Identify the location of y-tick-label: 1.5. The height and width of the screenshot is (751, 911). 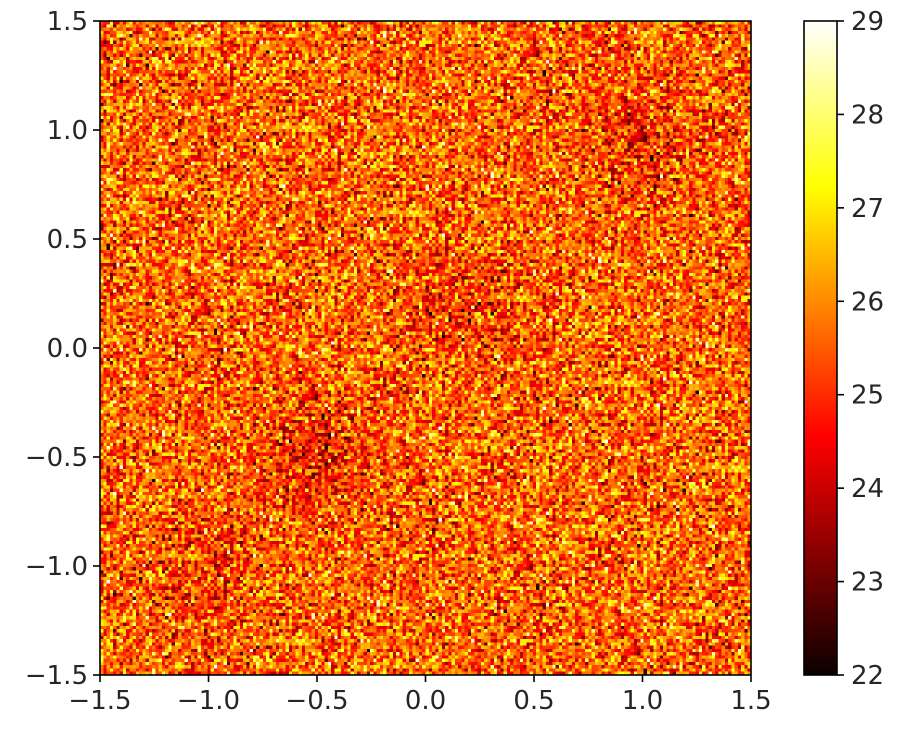
(67, 22).